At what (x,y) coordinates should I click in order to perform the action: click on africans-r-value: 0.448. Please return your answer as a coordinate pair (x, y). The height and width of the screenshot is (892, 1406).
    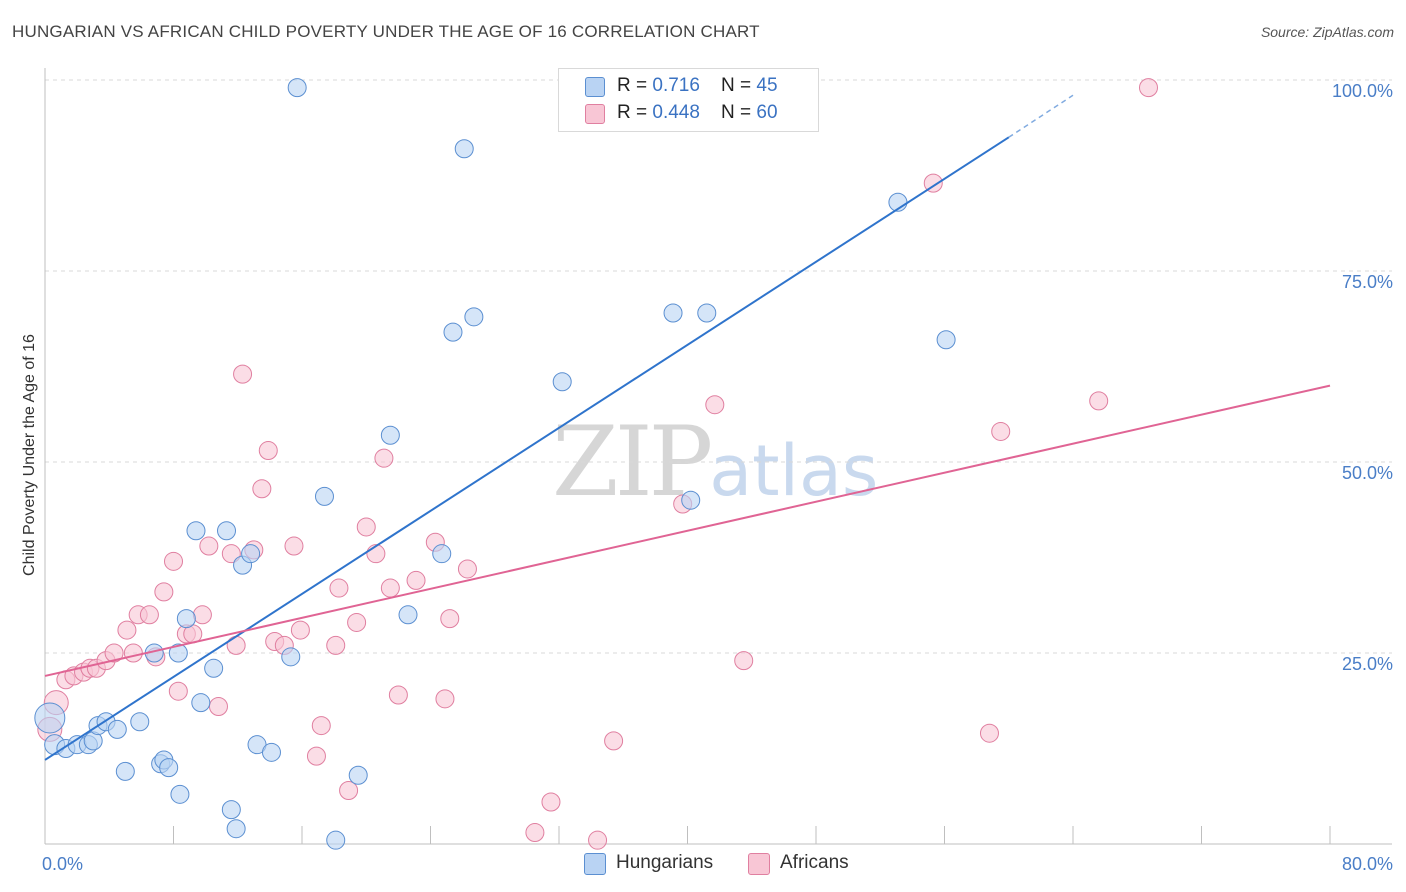
    Looking at the image, I should click on (676, 112).